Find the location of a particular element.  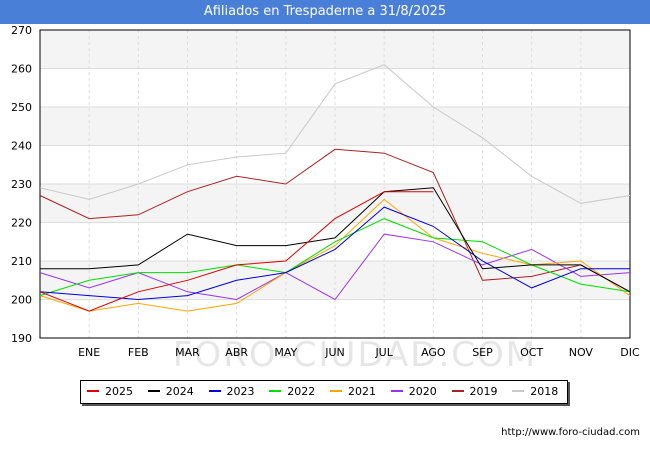

legend-item-2020: 2020 is located at coordinates (413, 392).